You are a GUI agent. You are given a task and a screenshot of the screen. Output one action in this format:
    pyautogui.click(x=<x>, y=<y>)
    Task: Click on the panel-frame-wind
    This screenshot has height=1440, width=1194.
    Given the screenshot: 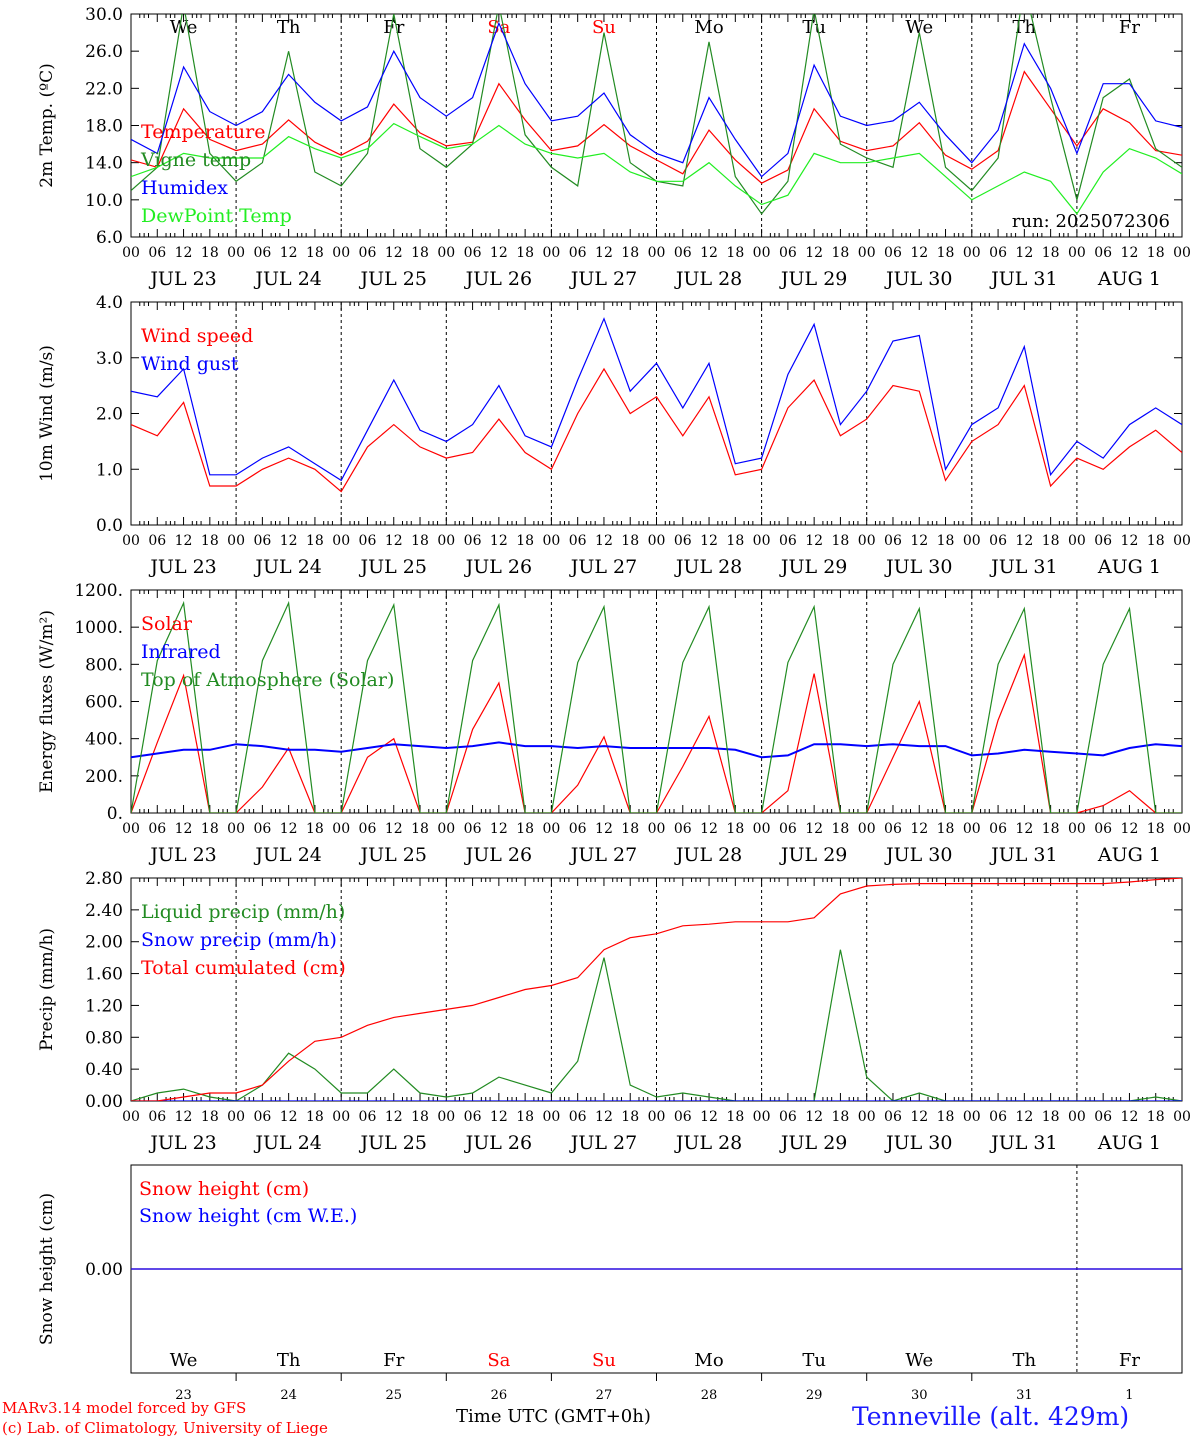 What is the action you would take?
    pyautogui.click(x=656, y=413)
    